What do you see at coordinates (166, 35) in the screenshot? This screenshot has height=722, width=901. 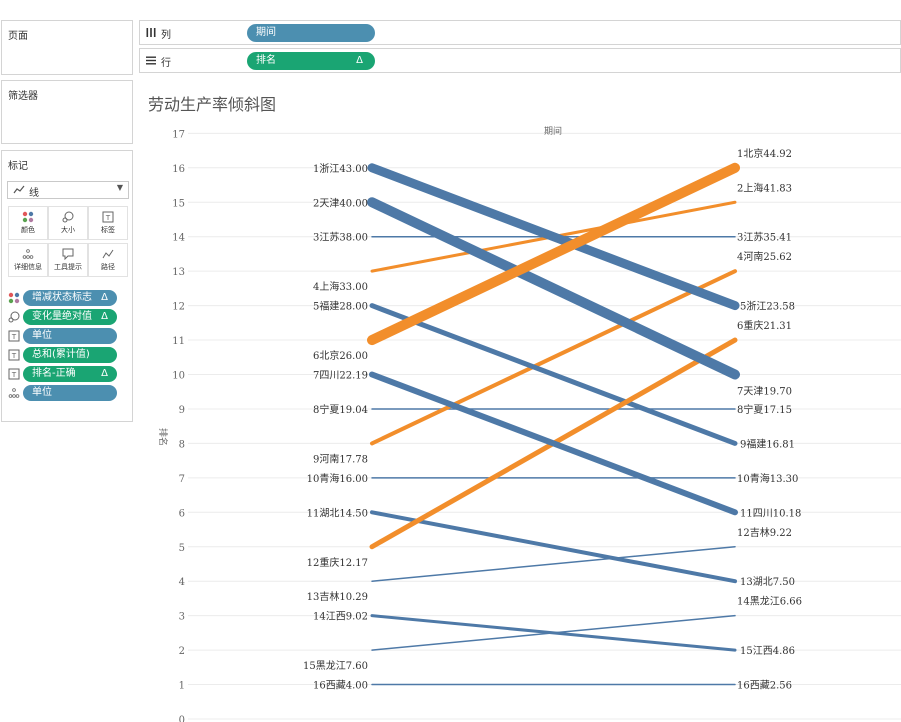 I see `columns-label: 列` at bounding box center [166, 35].